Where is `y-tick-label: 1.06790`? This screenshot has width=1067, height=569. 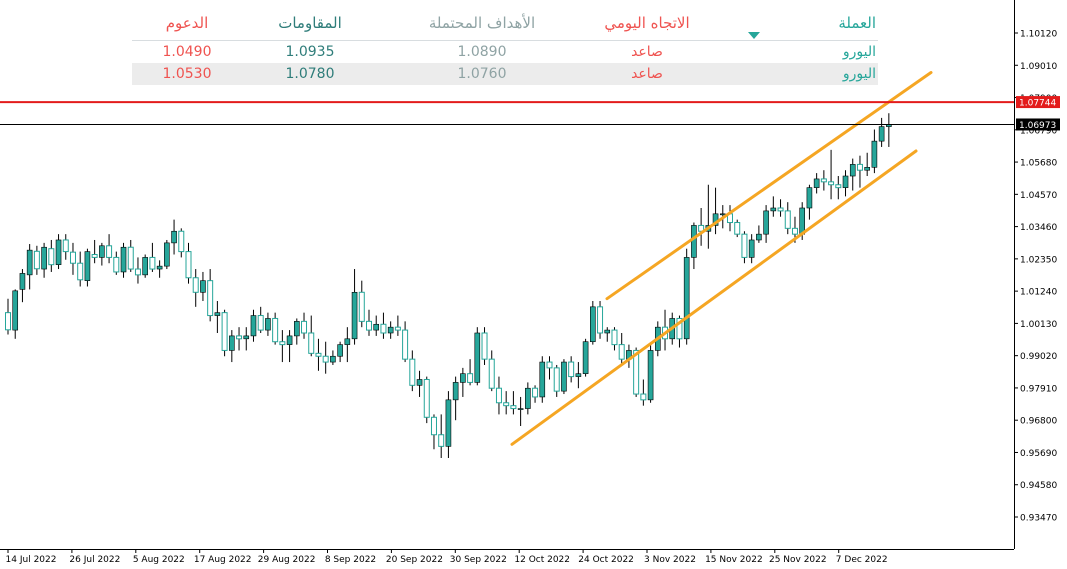 y-tick-label: 1.06790 is located at coordinates (1038, 131).